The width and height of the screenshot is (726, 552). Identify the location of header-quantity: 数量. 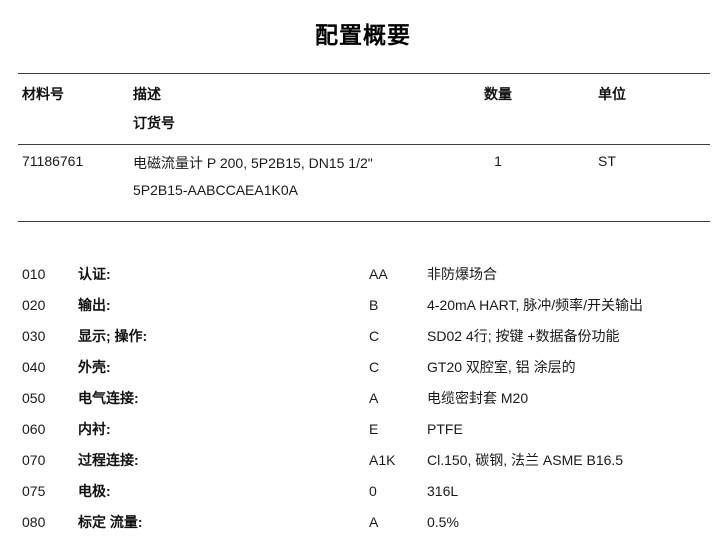
(498, 94).